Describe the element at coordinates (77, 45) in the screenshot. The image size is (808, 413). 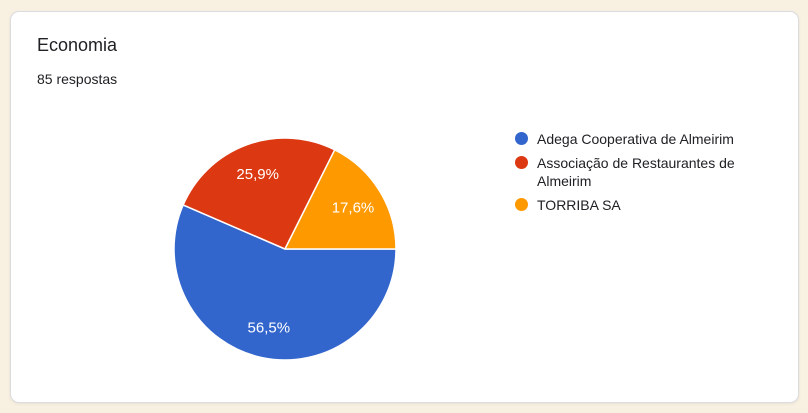
I see `question-title: Economia` at that location.